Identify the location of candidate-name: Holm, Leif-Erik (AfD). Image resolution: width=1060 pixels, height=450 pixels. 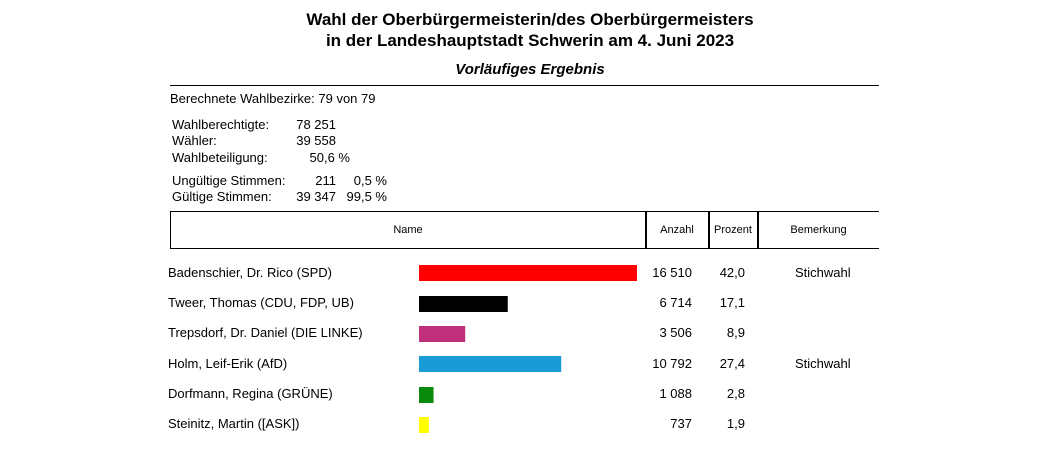
(228, 363).